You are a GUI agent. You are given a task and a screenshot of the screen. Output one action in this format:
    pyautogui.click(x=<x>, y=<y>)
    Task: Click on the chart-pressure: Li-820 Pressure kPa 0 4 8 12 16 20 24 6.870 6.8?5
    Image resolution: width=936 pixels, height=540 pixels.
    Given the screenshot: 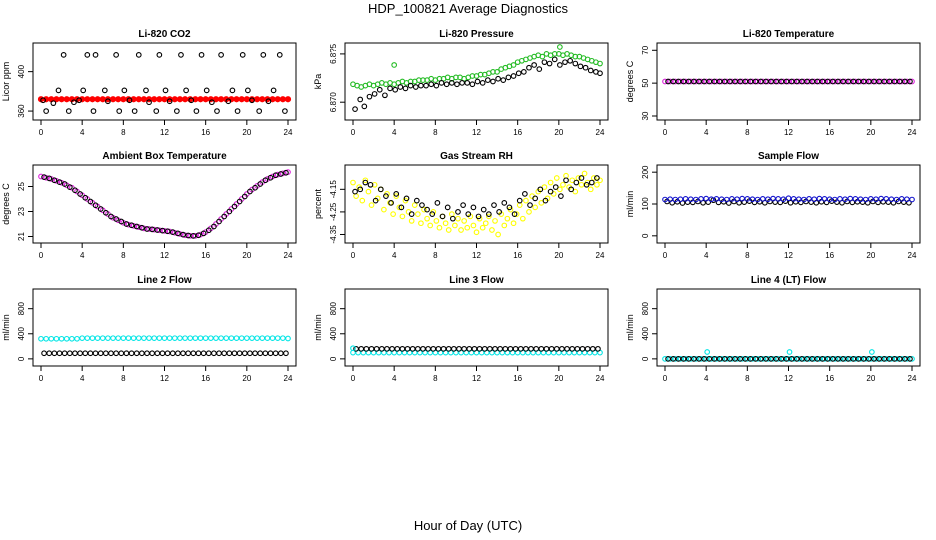 What is the action you would take?
    pyautogui.click(x=461, y=83)
    